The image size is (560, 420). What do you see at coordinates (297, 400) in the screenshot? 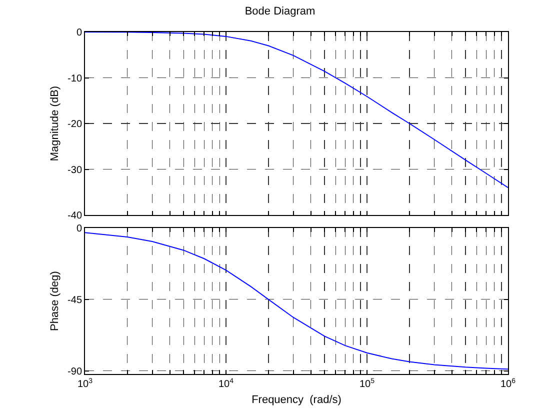
I see `x-axis-title: Frequency (rad/s)` at bounding box center [297, 400].